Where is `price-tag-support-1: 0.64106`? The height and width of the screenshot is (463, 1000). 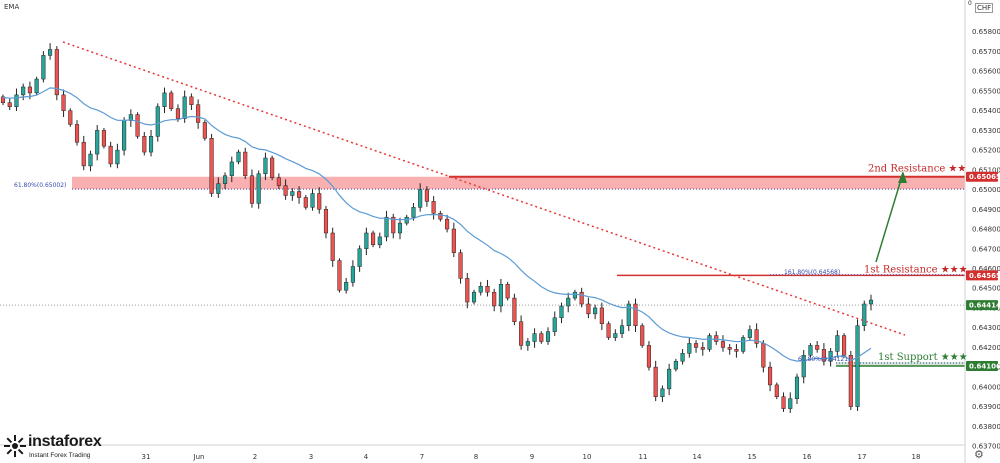
price-tag-support-1: 0.64106 is located at coordinates (983, 365).